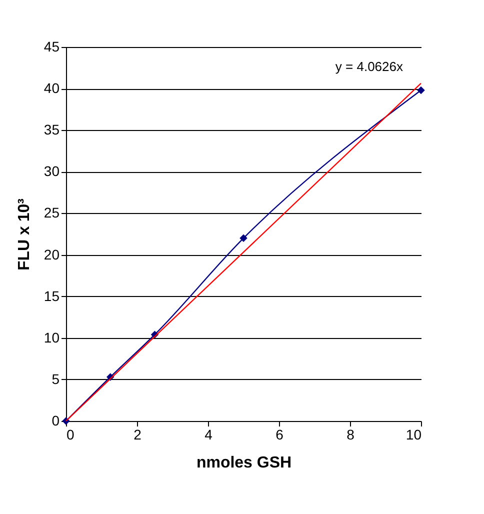  Describe the element at coordinates (52, 46) in the screenshot. I see `y-tick-label: 45` at that location.